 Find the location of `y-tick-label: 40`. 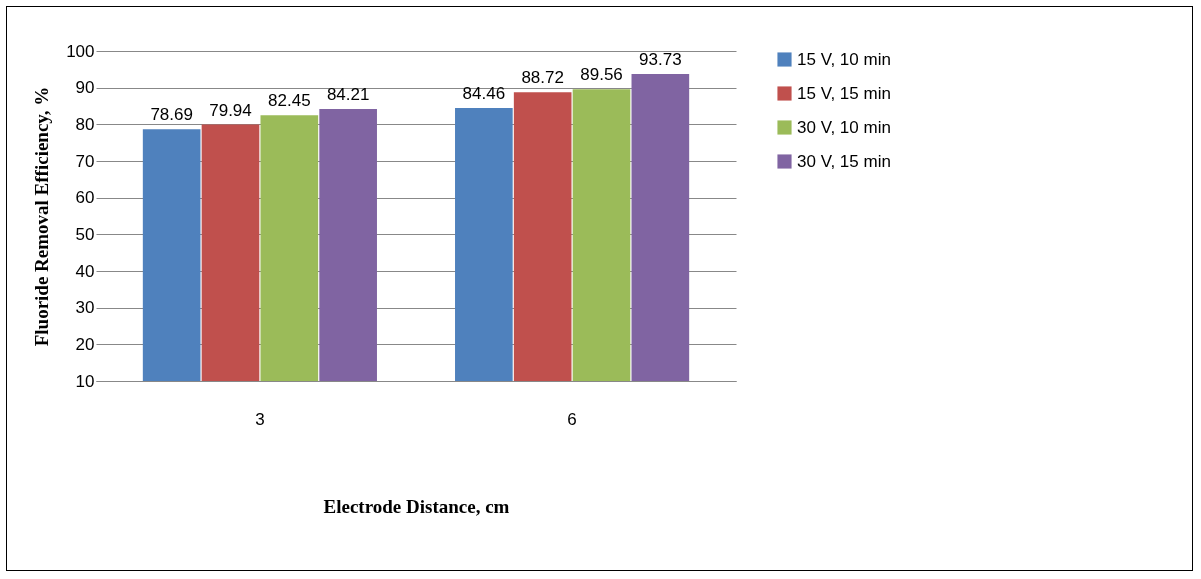

y-tick-label: 40 is located at coordinates (85, 271).